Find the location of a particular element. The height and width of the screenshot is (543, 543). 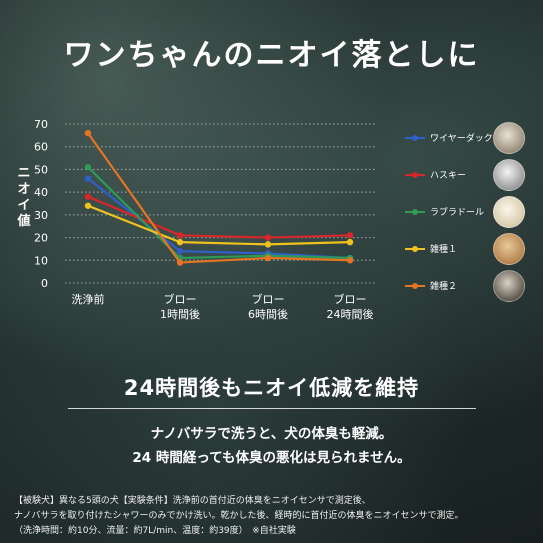

y-tick-label: 10 is located at coordinates (41, 260).